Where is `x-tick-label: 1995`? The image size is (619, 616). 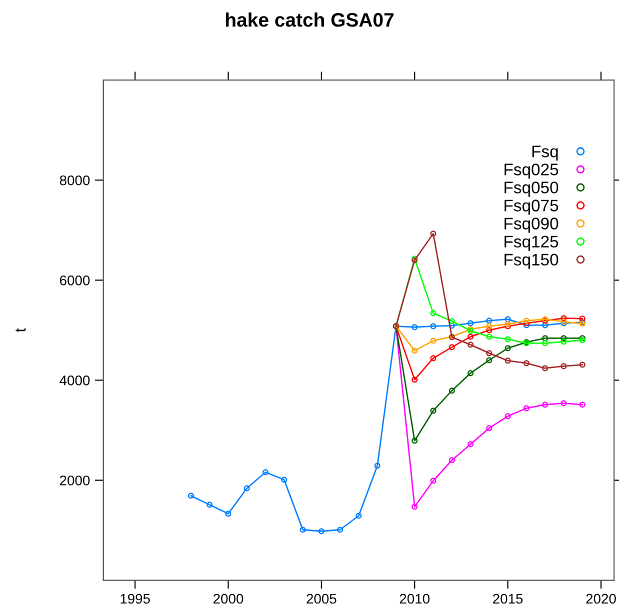
x-tick-label: 1995 is located at coordinates (135, 599).